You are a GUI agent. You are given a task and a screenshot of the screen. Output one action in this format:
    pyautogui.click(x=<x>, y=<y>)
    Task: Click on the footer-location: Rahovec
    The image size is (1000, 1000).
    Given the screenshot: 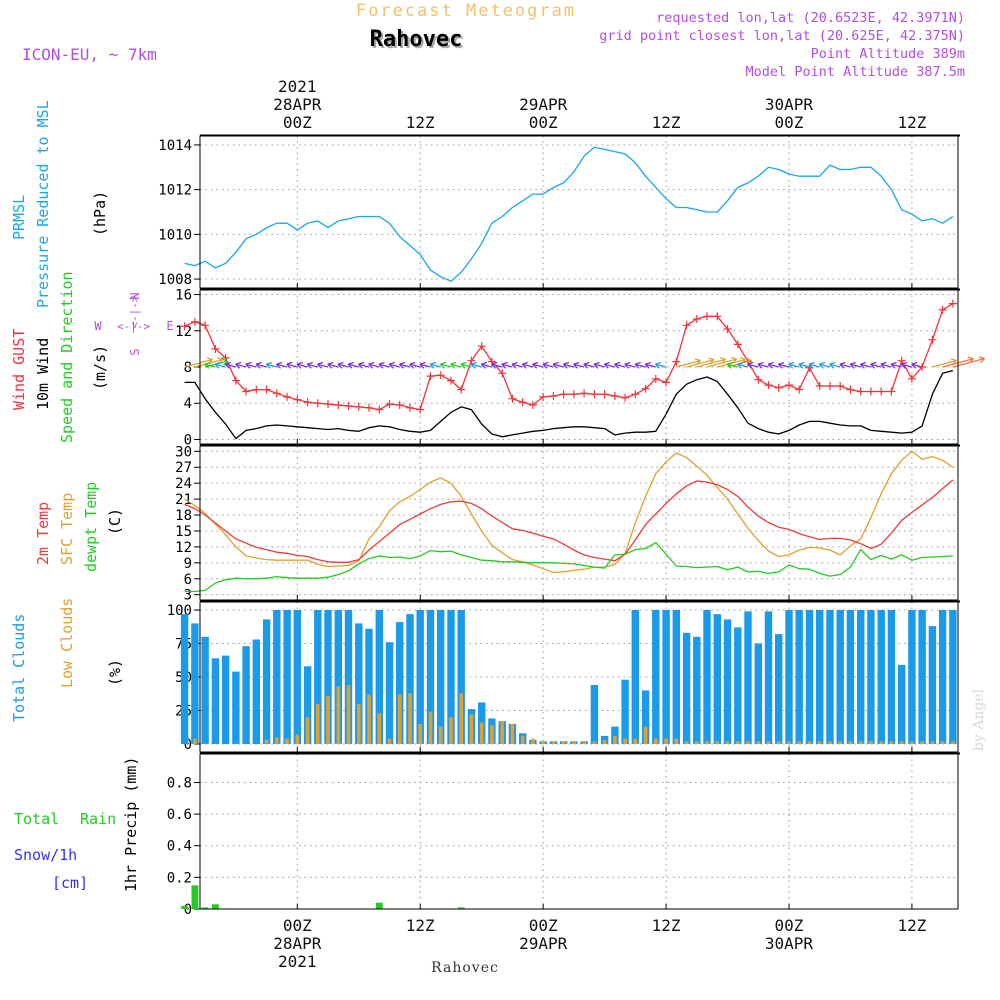 What is the action you would take?
    pyautogui.click(x=465, y=968)
    